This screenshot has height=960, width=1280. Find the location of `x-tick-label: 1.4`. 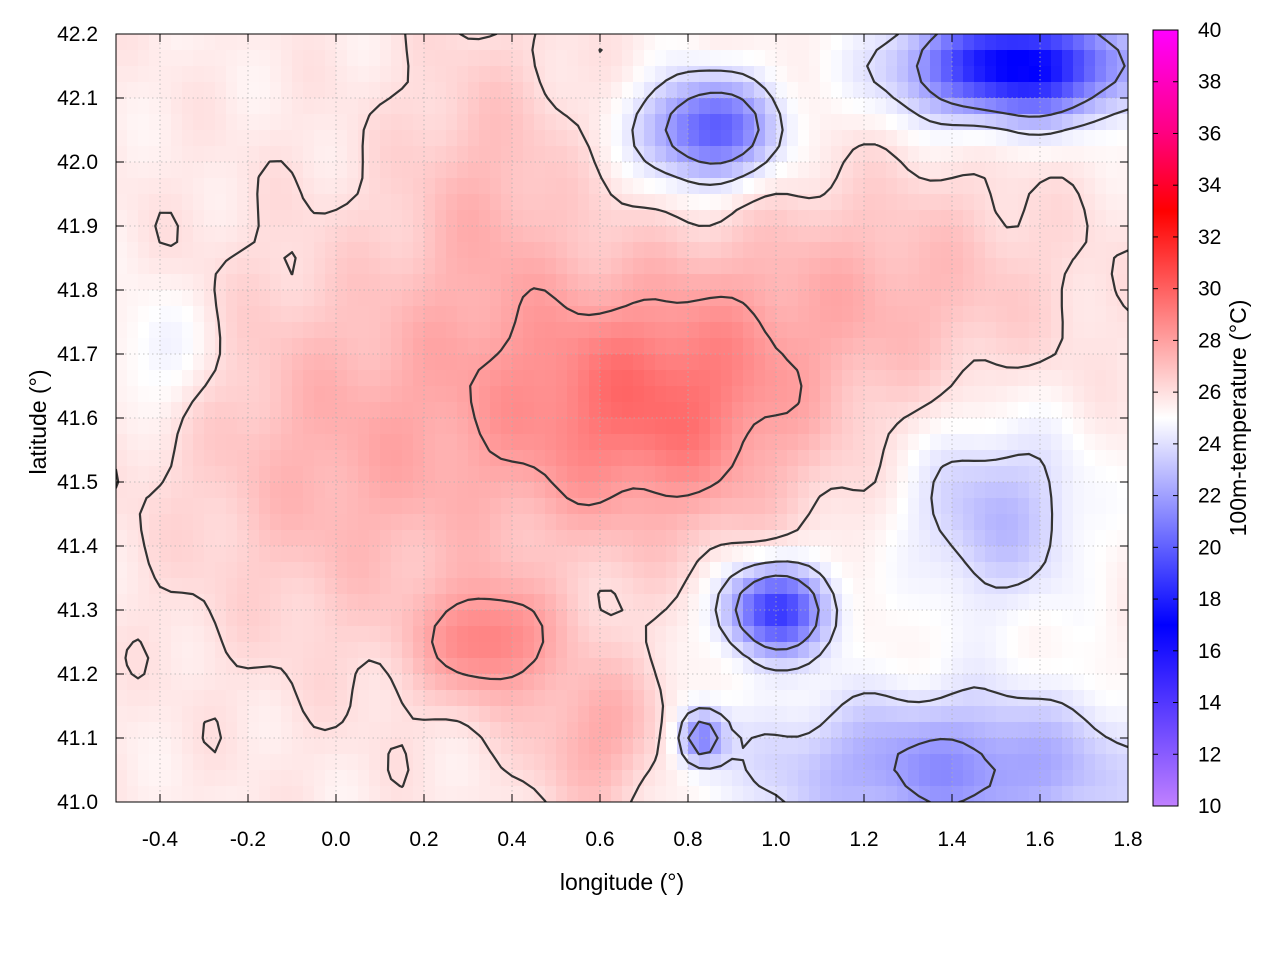

x-tick-label: 1.4 is located at coordinates (952, 839).